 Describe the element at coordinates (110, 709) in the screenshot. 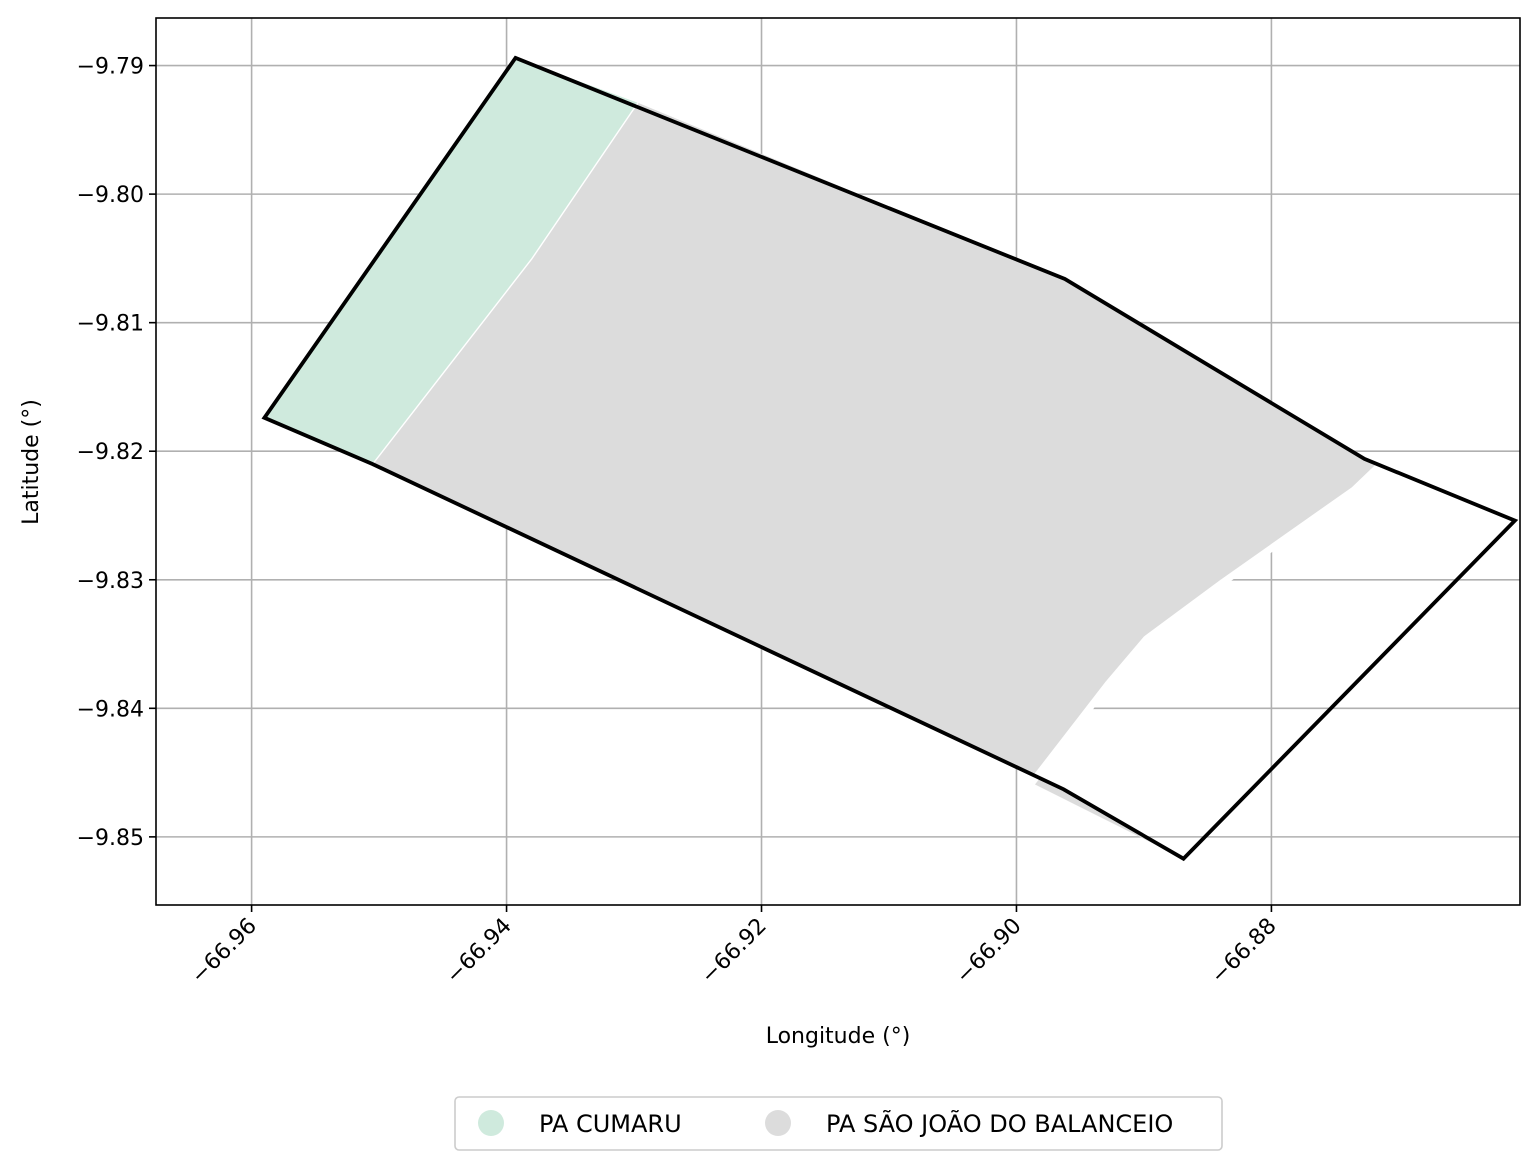

I see `y-tick-label: −9.84` at that location.